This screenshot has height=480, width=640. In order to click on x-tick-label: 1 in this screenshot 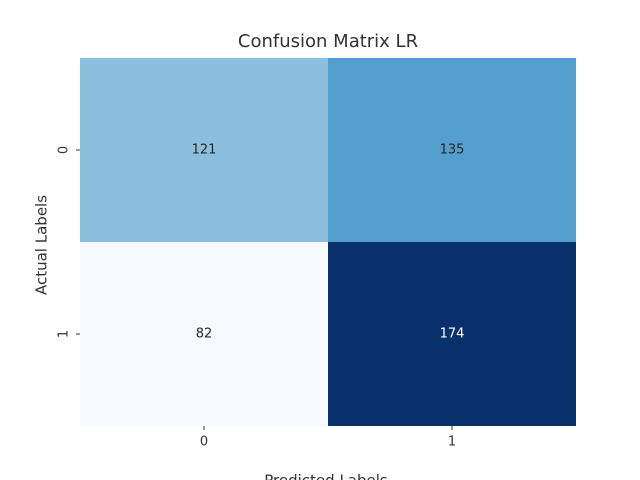, I will do `click(452, 442)`.